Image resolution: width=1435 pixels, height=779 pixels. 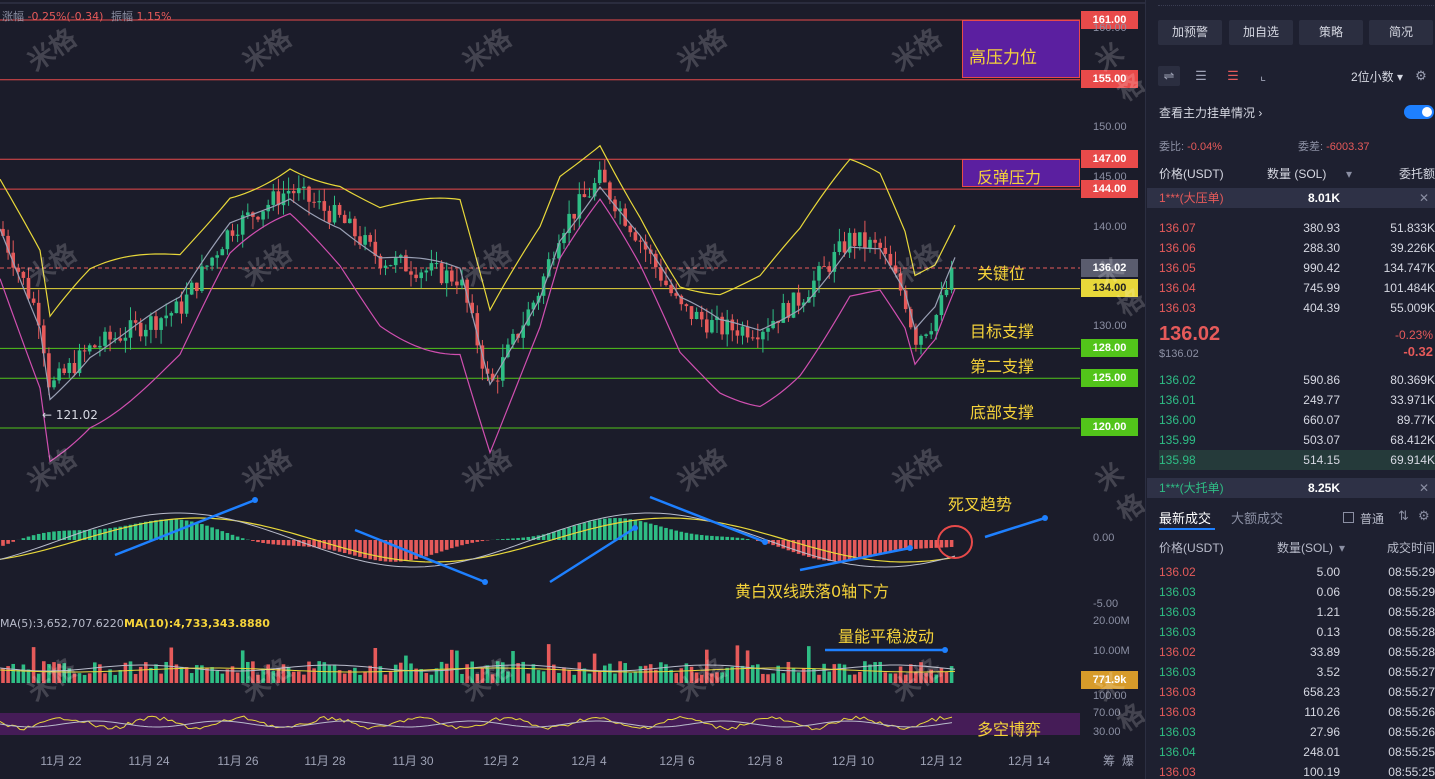 I want to click on col-total: 委托额, so click(x=1416, y=174).